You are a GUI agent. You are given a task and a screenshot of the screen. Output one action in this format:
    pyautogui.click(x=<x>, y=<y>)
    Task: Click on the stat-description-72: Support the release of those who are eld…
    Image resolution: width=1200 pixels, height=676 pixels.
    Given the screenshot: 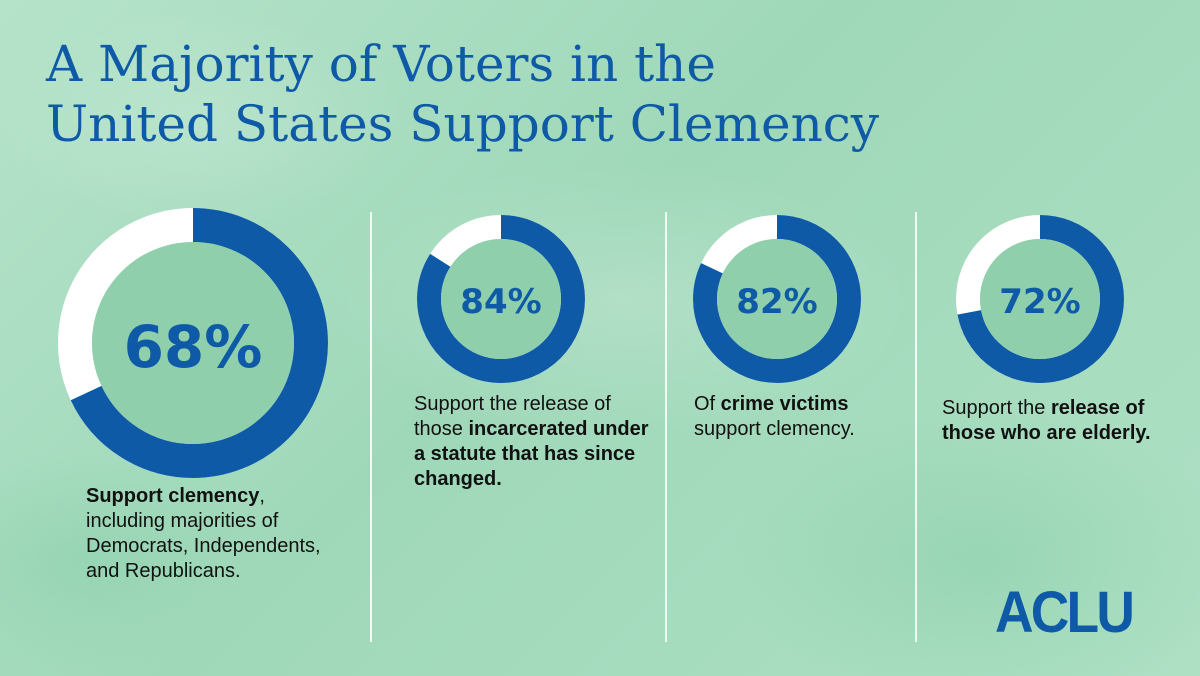 What is the action you would take?
    pyautogui.click(x=1052, y=421)
    